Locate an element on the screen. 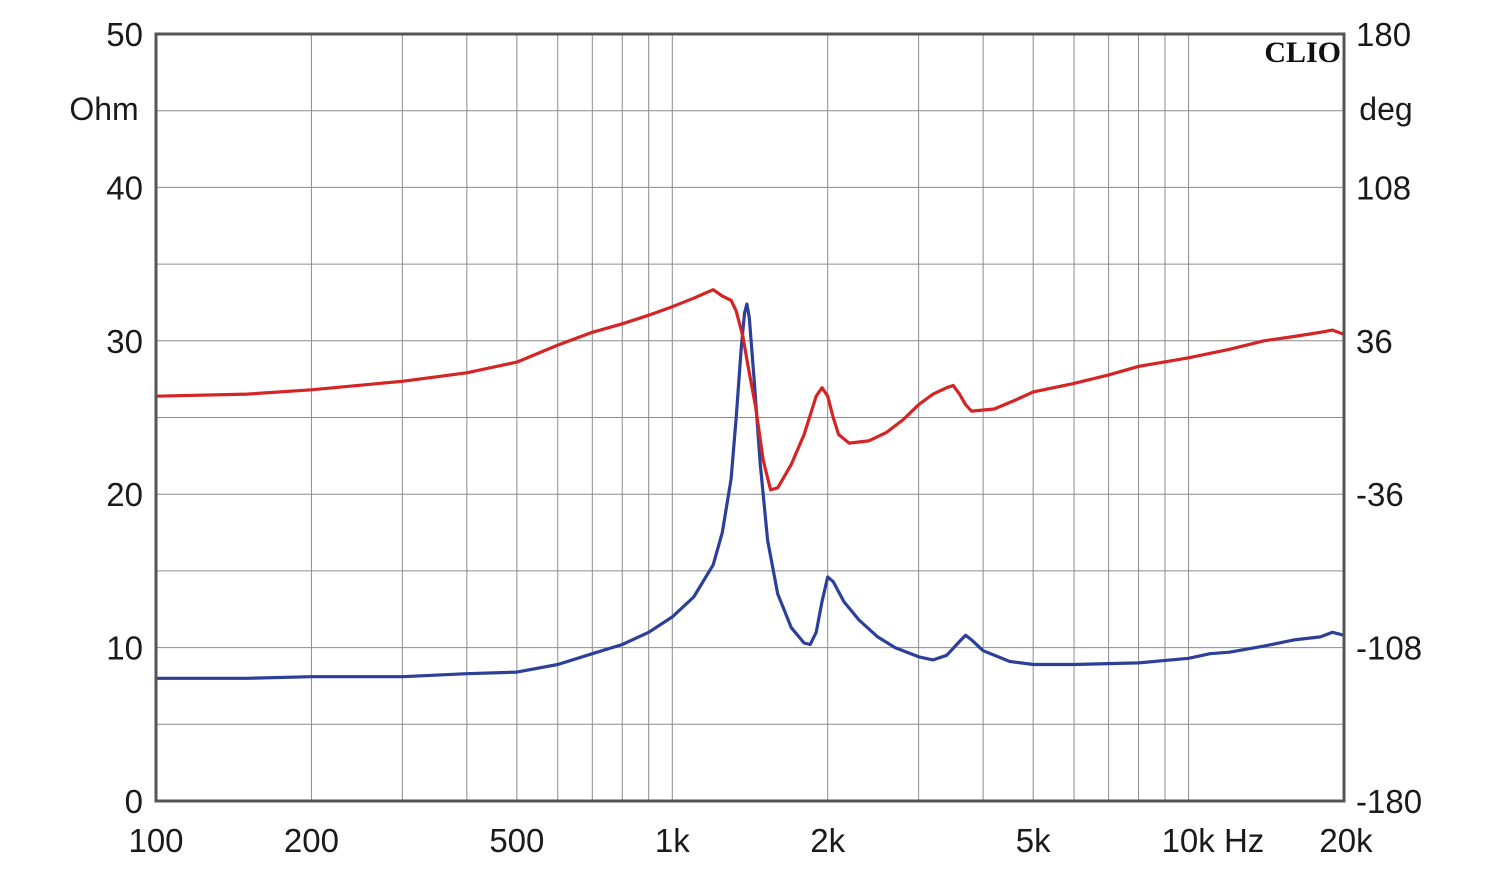  y-right-unit-label: deg is located at coordinates (1385, 109).